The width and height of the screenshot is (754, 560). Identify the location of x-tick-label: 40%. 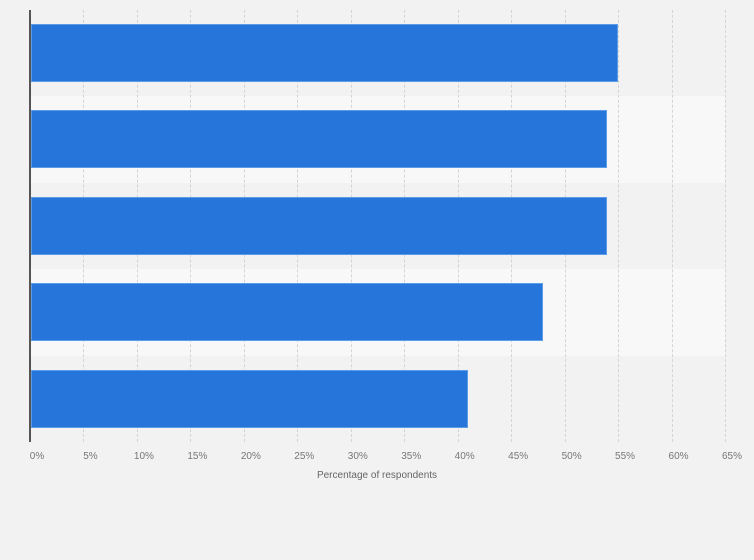
(464, 456).